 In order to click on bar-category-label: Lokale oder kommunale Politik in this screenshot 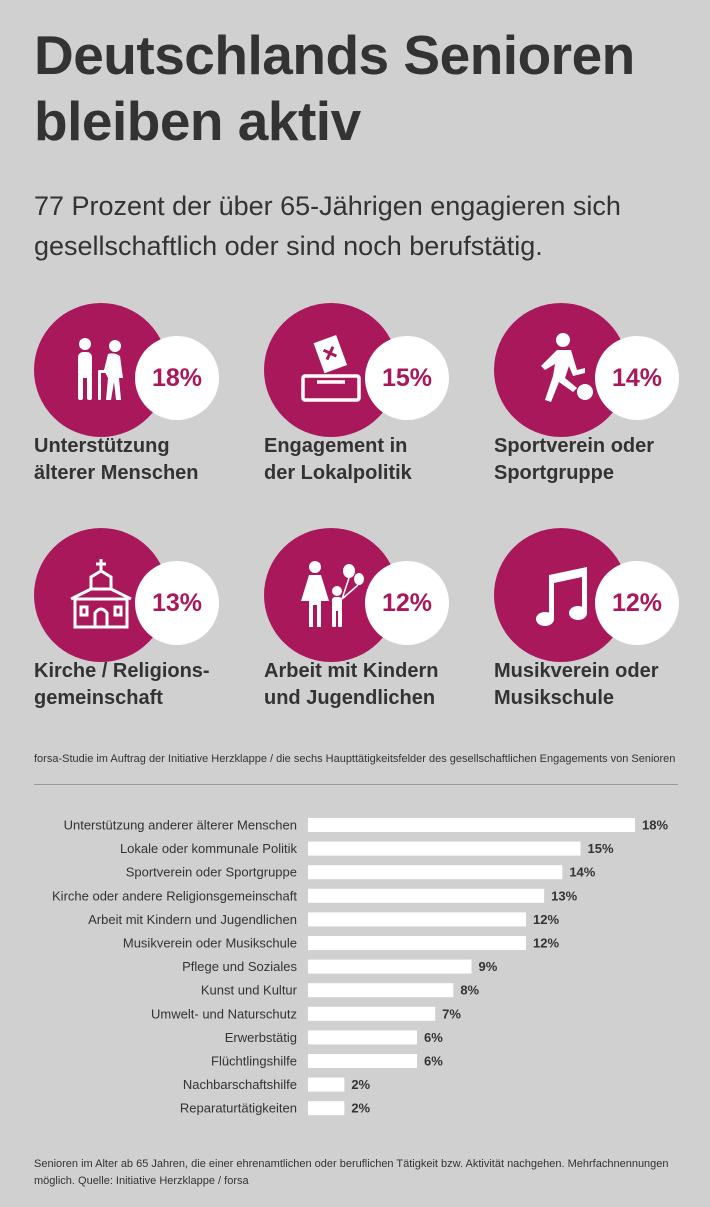, I will do `click(209, 848)`.